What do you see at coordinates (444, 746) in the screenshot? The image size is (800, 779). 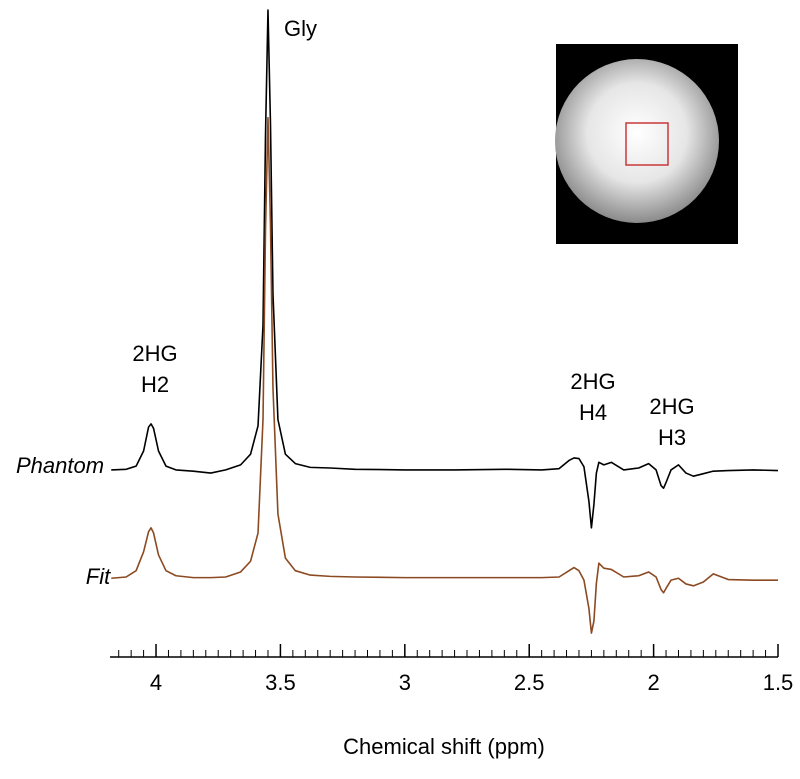 I see `x-axis-label: Chemical shift (ppm)` at bounding box center [444, 746].